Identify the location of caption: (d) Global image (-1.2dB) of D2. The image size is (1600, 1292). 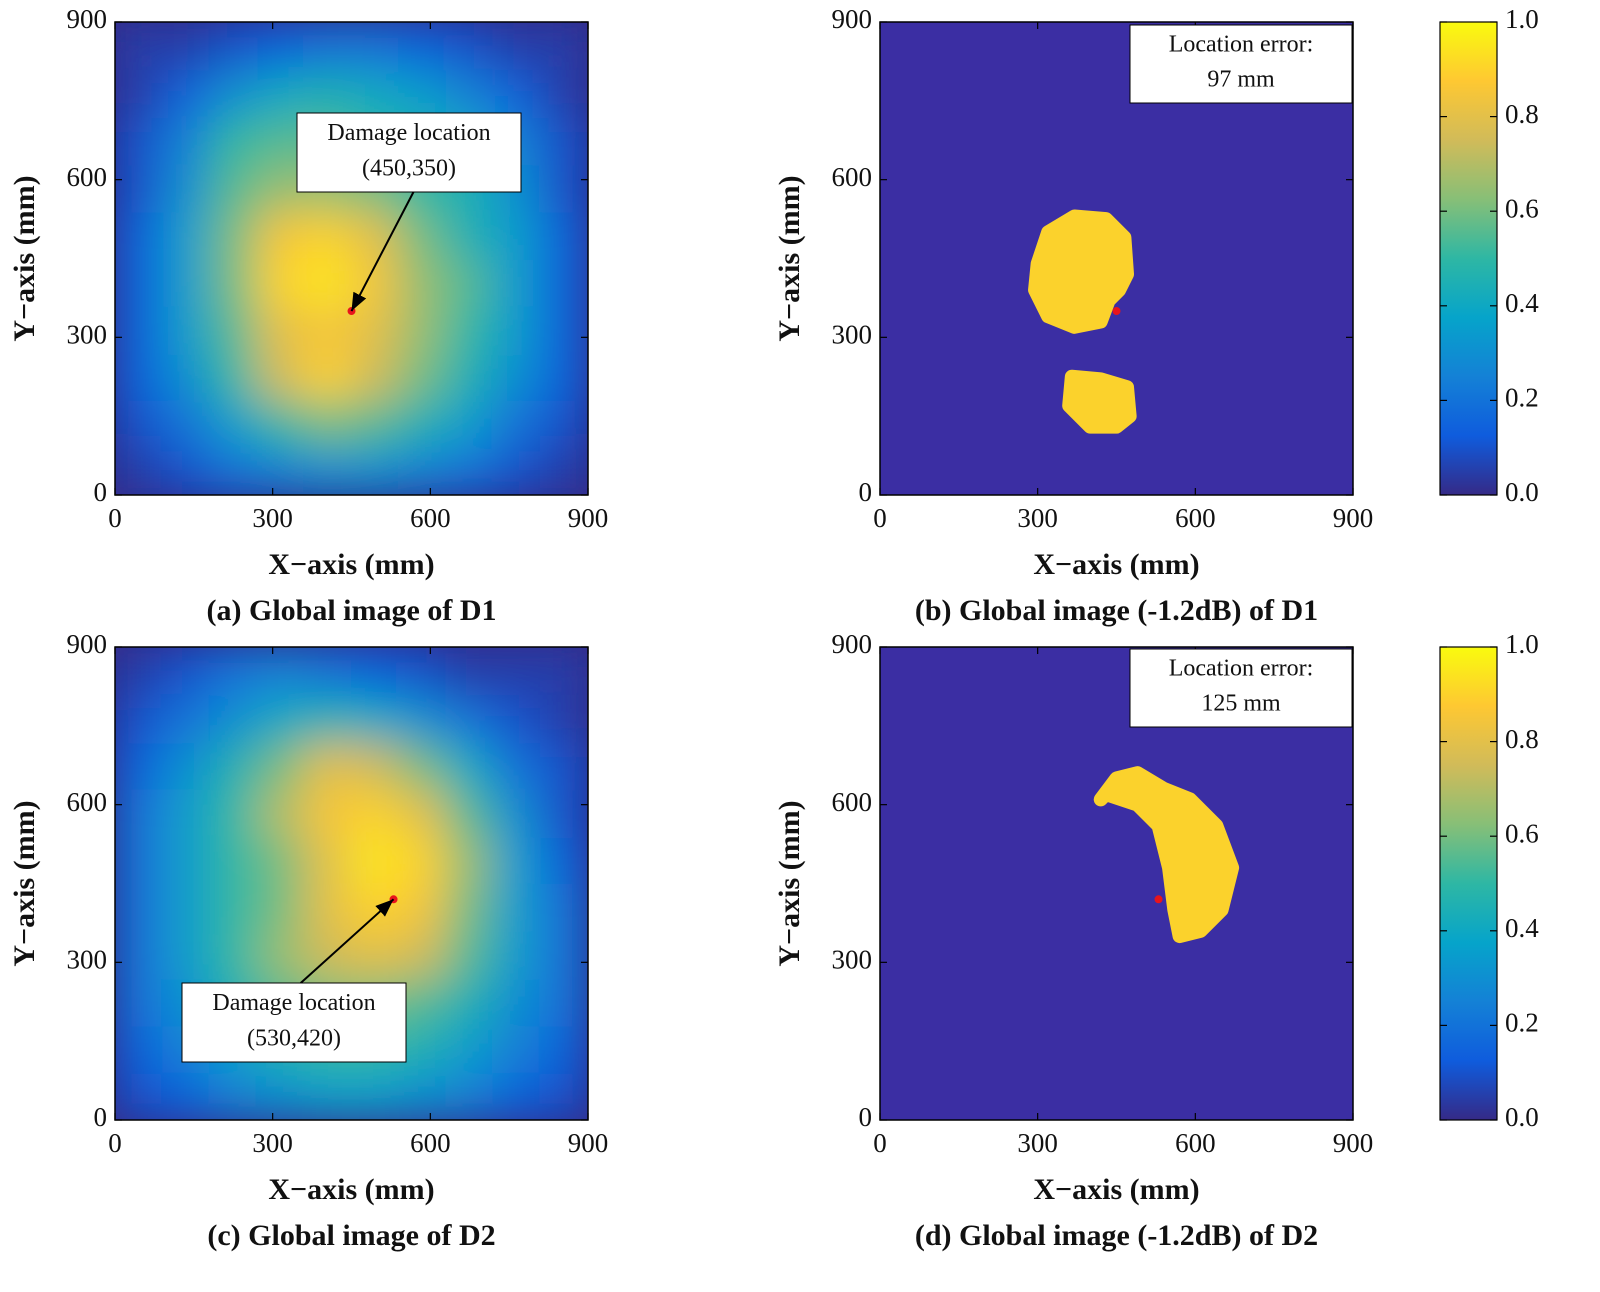
(1116, 1235).